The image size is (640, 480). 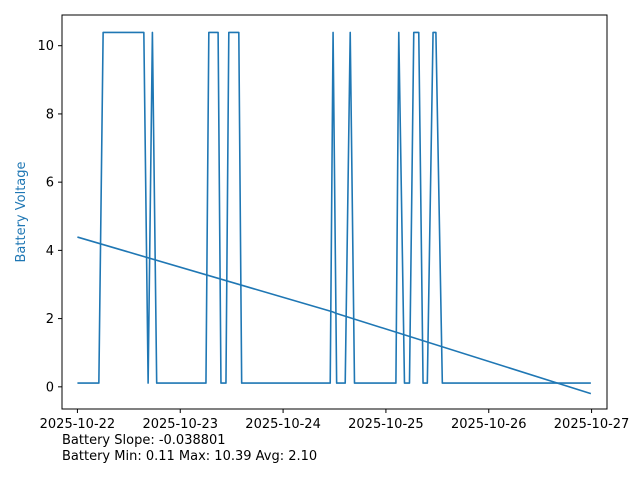 I want to click on y-tick-label: 10, so click(x=45, y=46).